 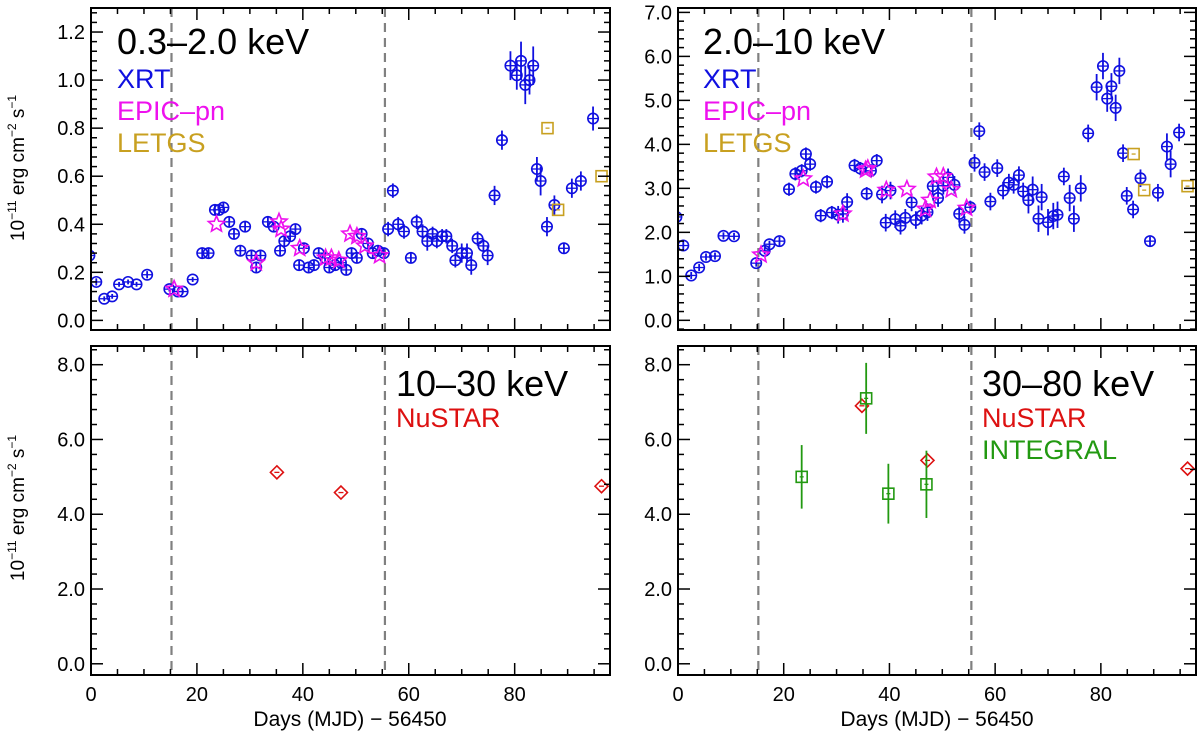 I want to click on series-letgs, so click(x=574, y=169).